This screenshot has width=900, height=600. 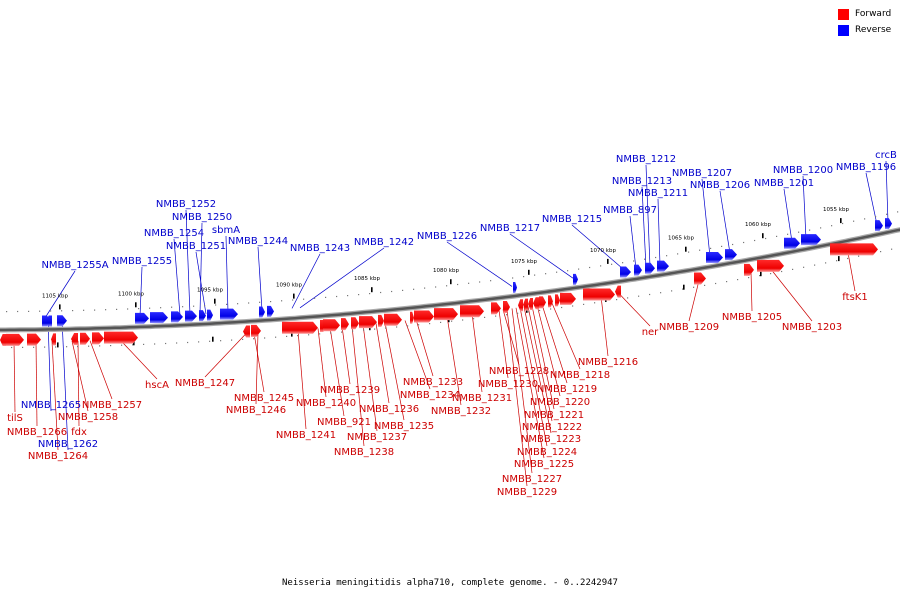 What do you see at coordinates (404, 426) in the screenshot?
I see `gene-label-nmbb-1235: NMBB_1235` at bounding box center [404, 426].